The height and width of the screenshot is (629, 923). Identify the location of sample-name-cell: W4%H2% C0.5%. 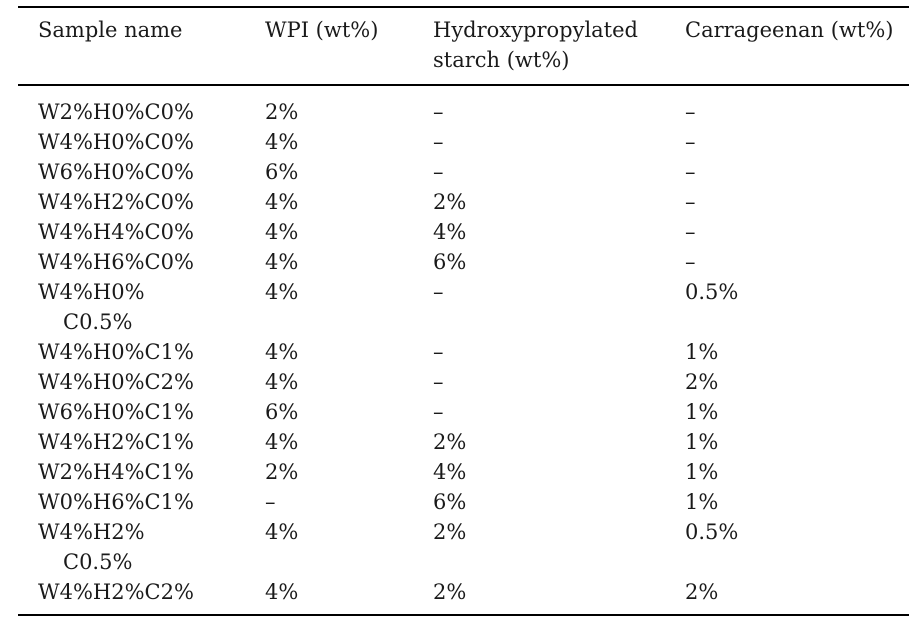
(91, 547).